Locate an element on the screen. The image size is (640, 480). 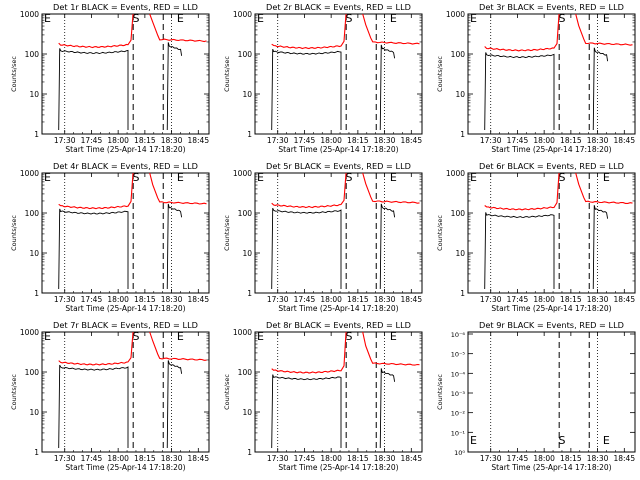
plot-frame is located at coordinates (125, 392).